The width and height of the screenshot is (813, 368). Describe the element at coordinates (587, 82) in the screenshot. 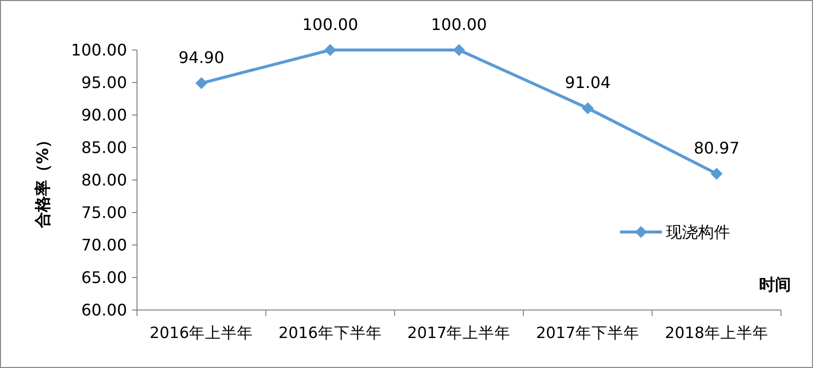

I see `text: 91.04` at that location.